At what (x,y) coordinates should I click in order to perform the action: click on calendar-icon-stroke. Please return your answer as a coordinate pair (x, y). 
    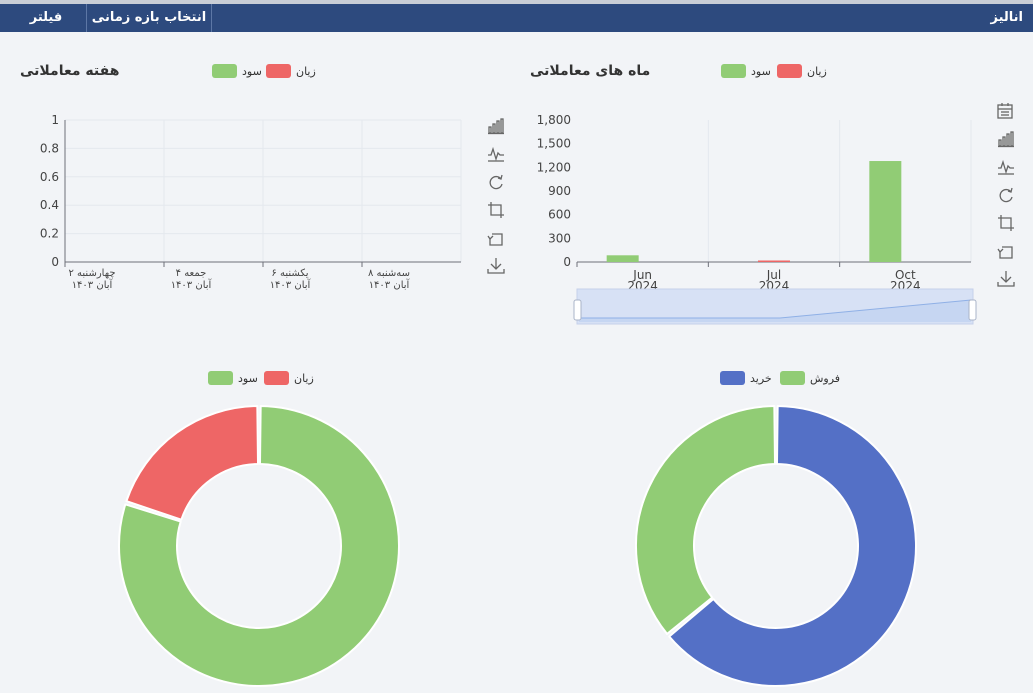
    Looking at the image, I should click on (1005, 111).